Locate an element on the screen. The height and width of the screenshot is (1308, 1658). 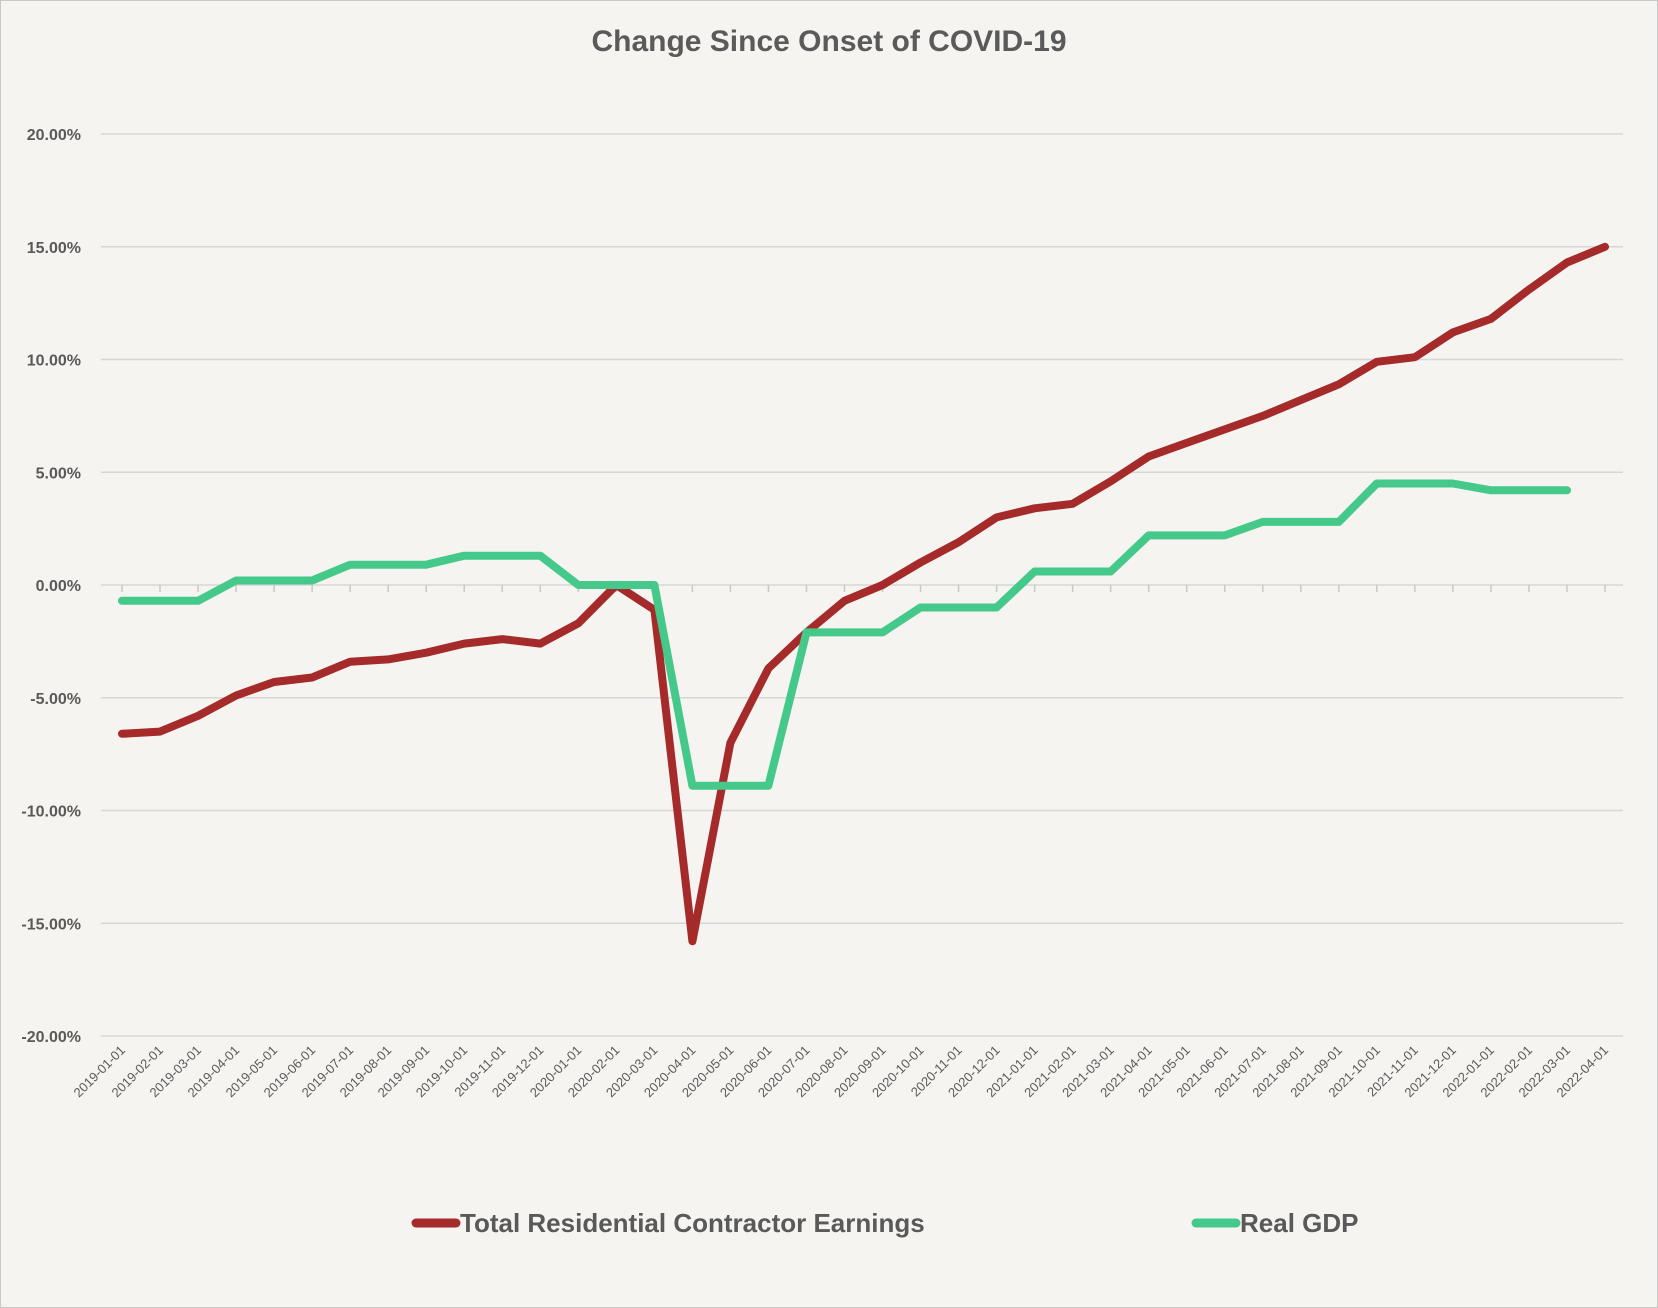
y-tick-label: 5.00% is located at coordinates (58, 473).